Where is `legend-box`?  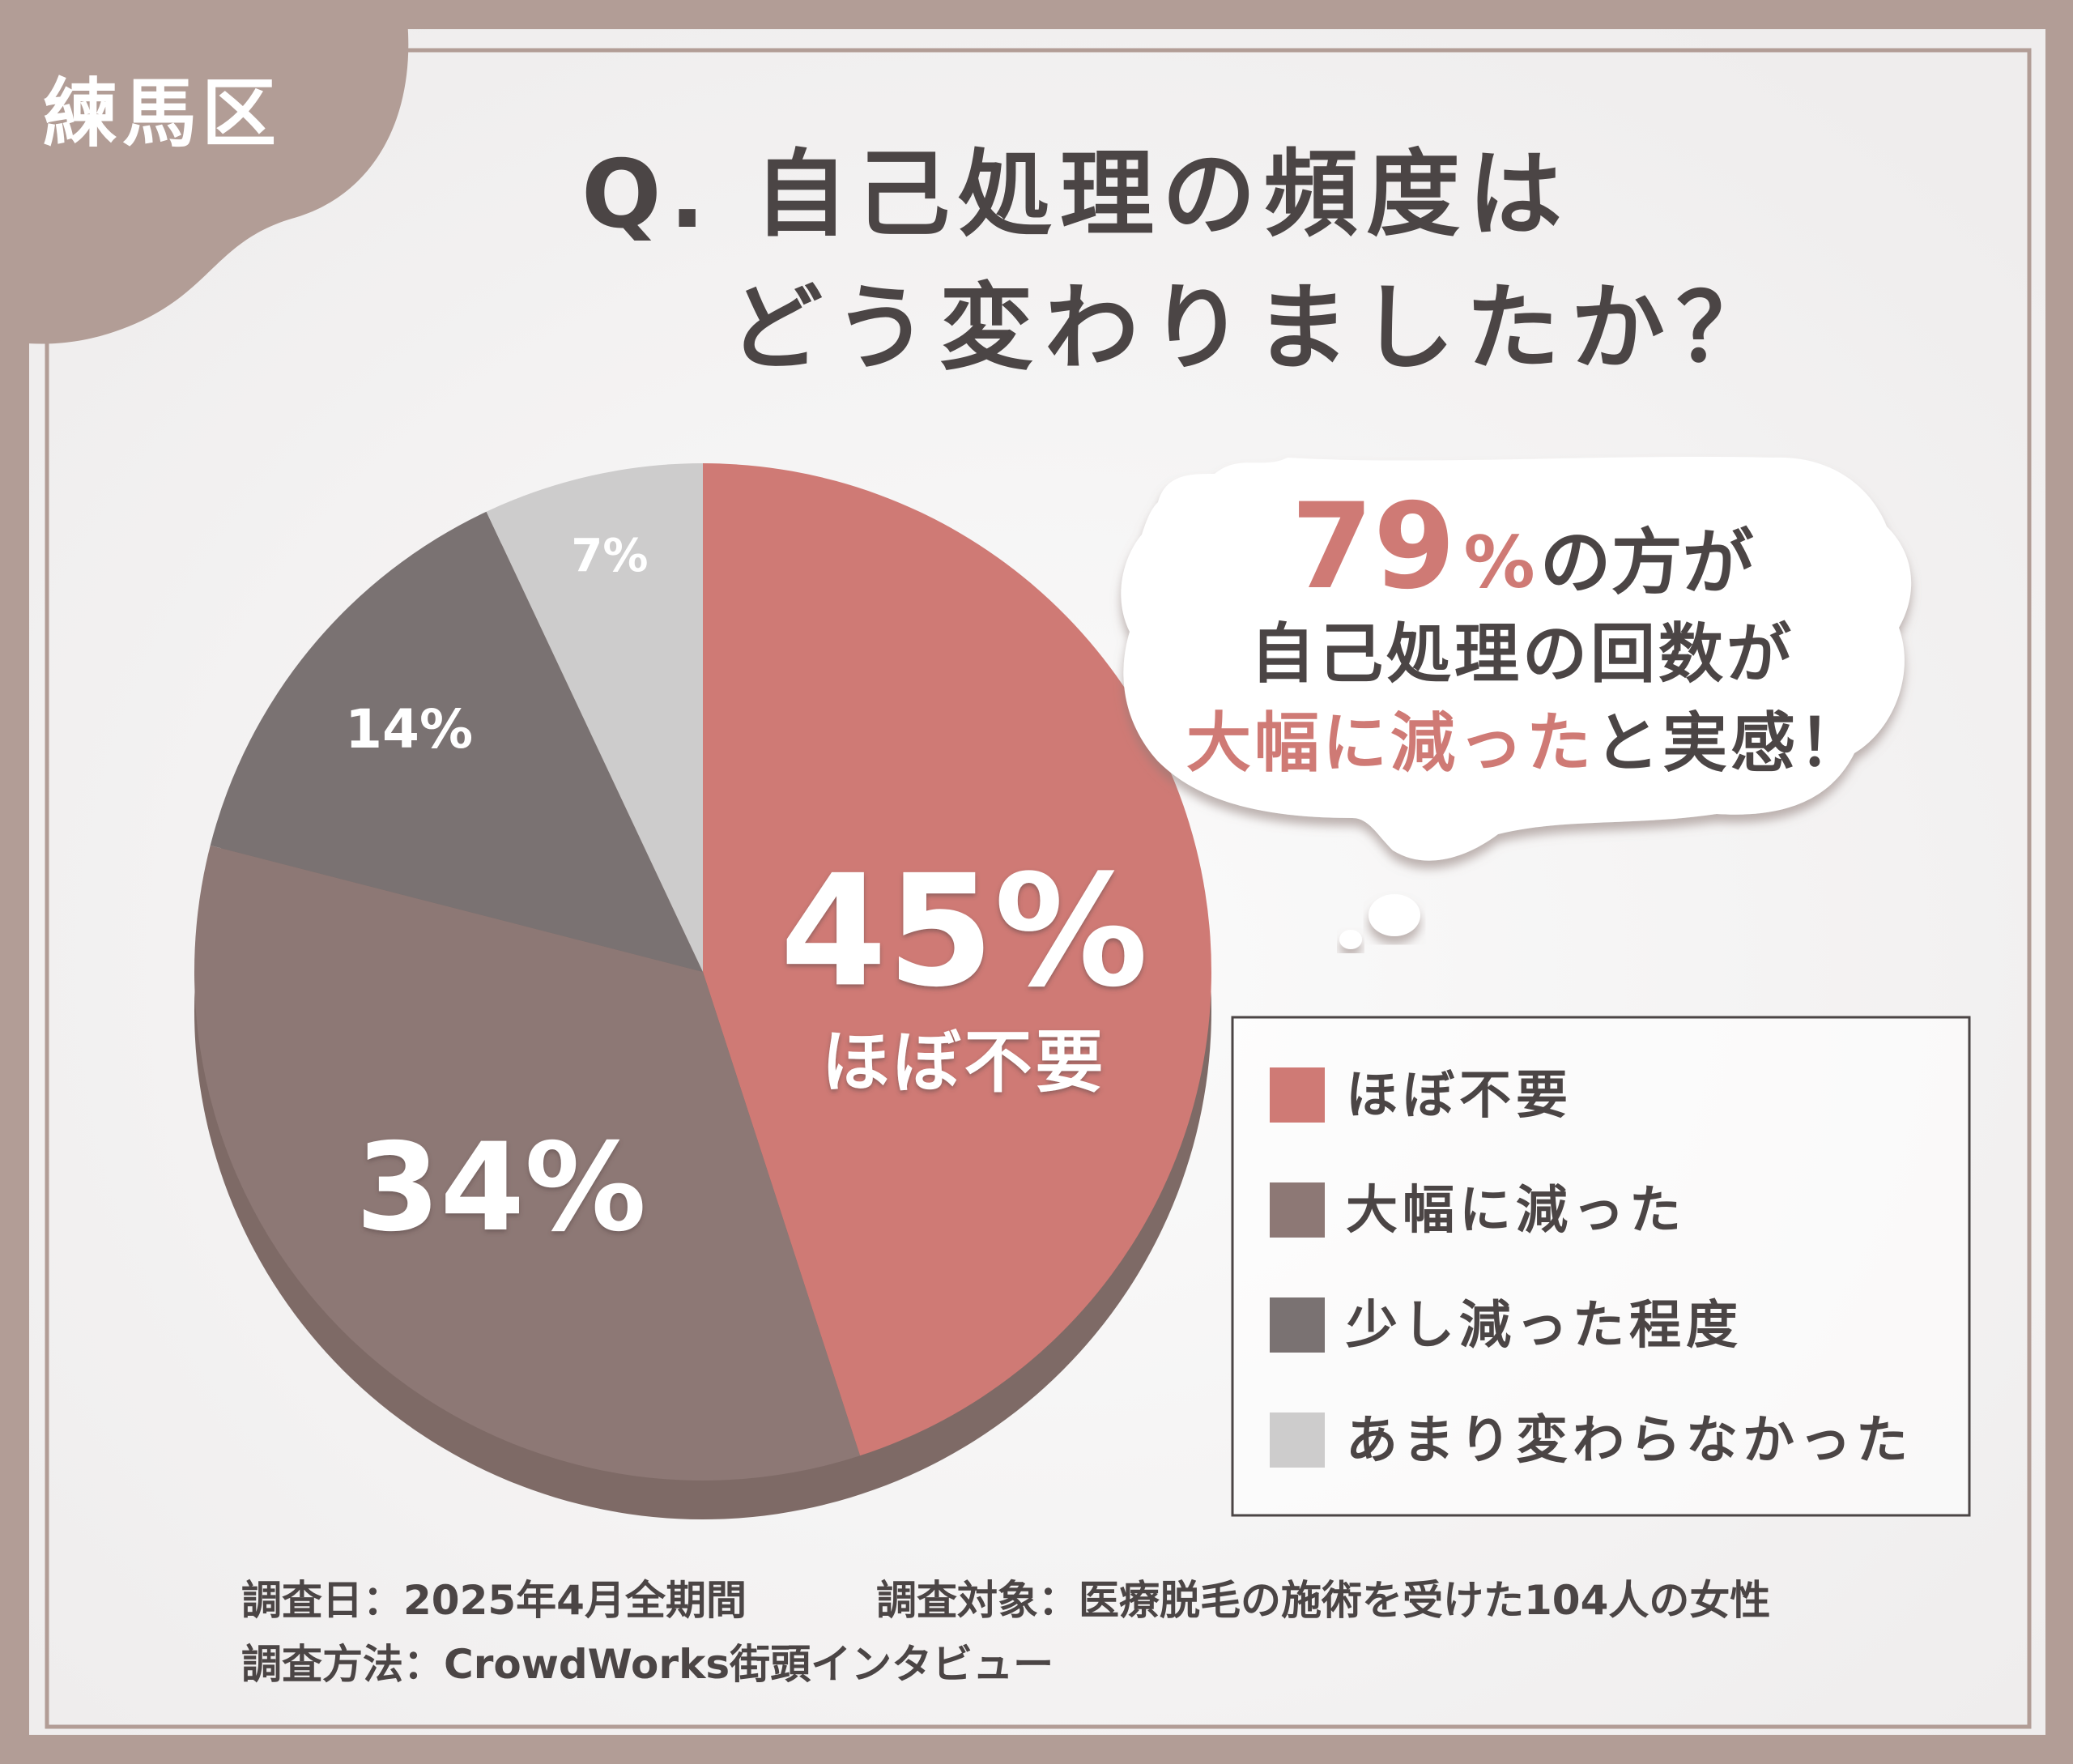
legend-box is located at coordinates (1601, 1266).